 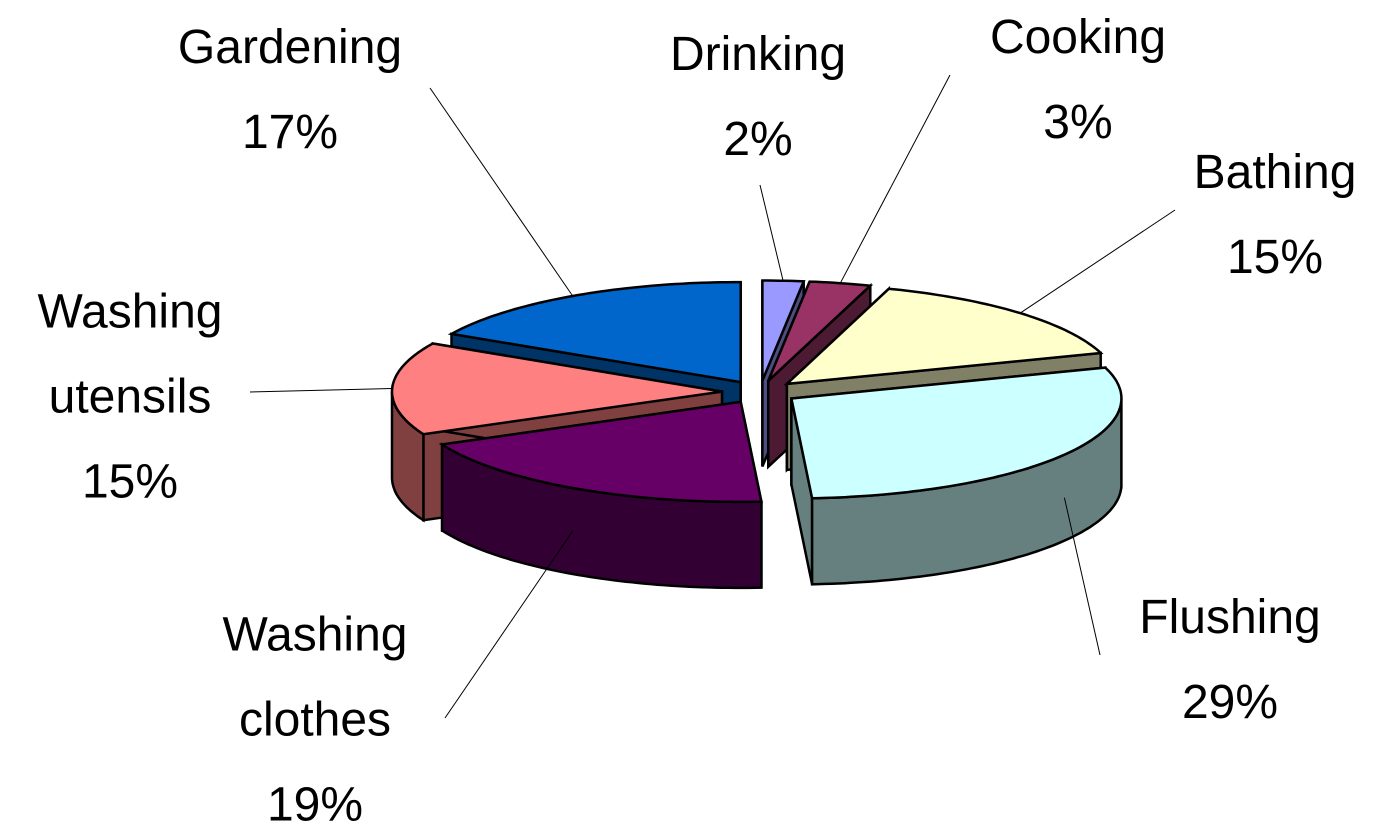 What do you see at coordinates (1275, 172) in the screenshot?
I see `label-name: Bathing` at bounding box center [1275, 172].